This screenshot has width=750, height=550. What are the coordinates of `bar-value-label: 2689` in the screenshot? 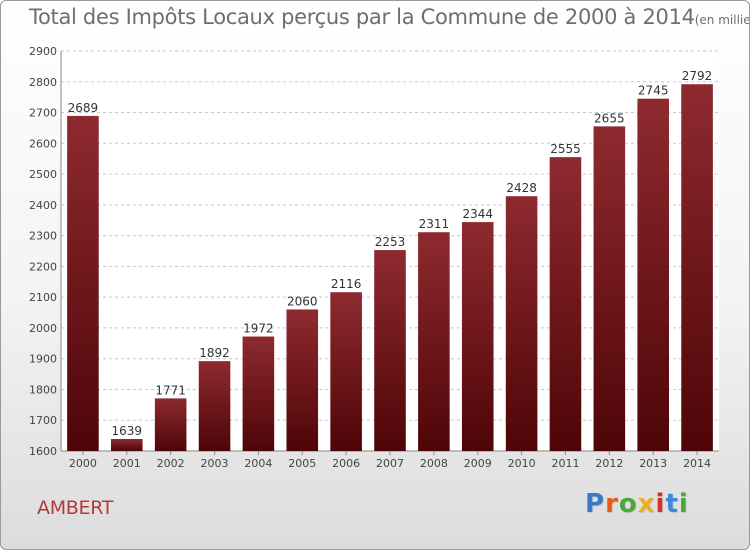 It's located at (83, 108).